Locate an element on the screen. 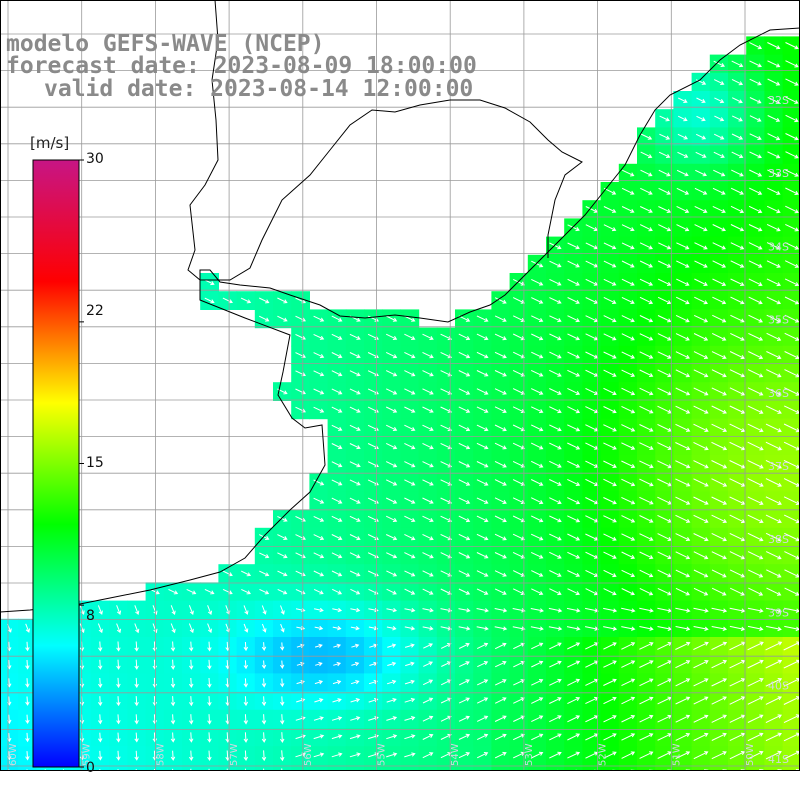  colorbar is located at coordinates (56, 463).